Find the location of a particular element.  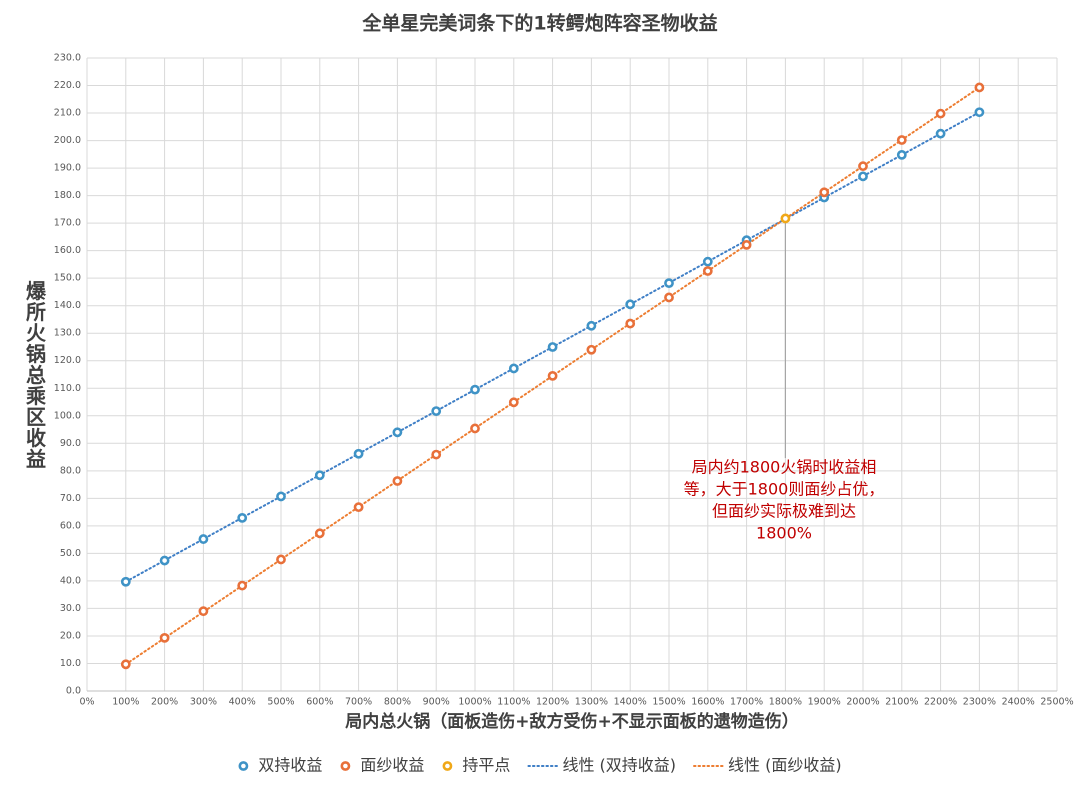

y-tick-label: 200.0 is located at coordinates (67, 140).